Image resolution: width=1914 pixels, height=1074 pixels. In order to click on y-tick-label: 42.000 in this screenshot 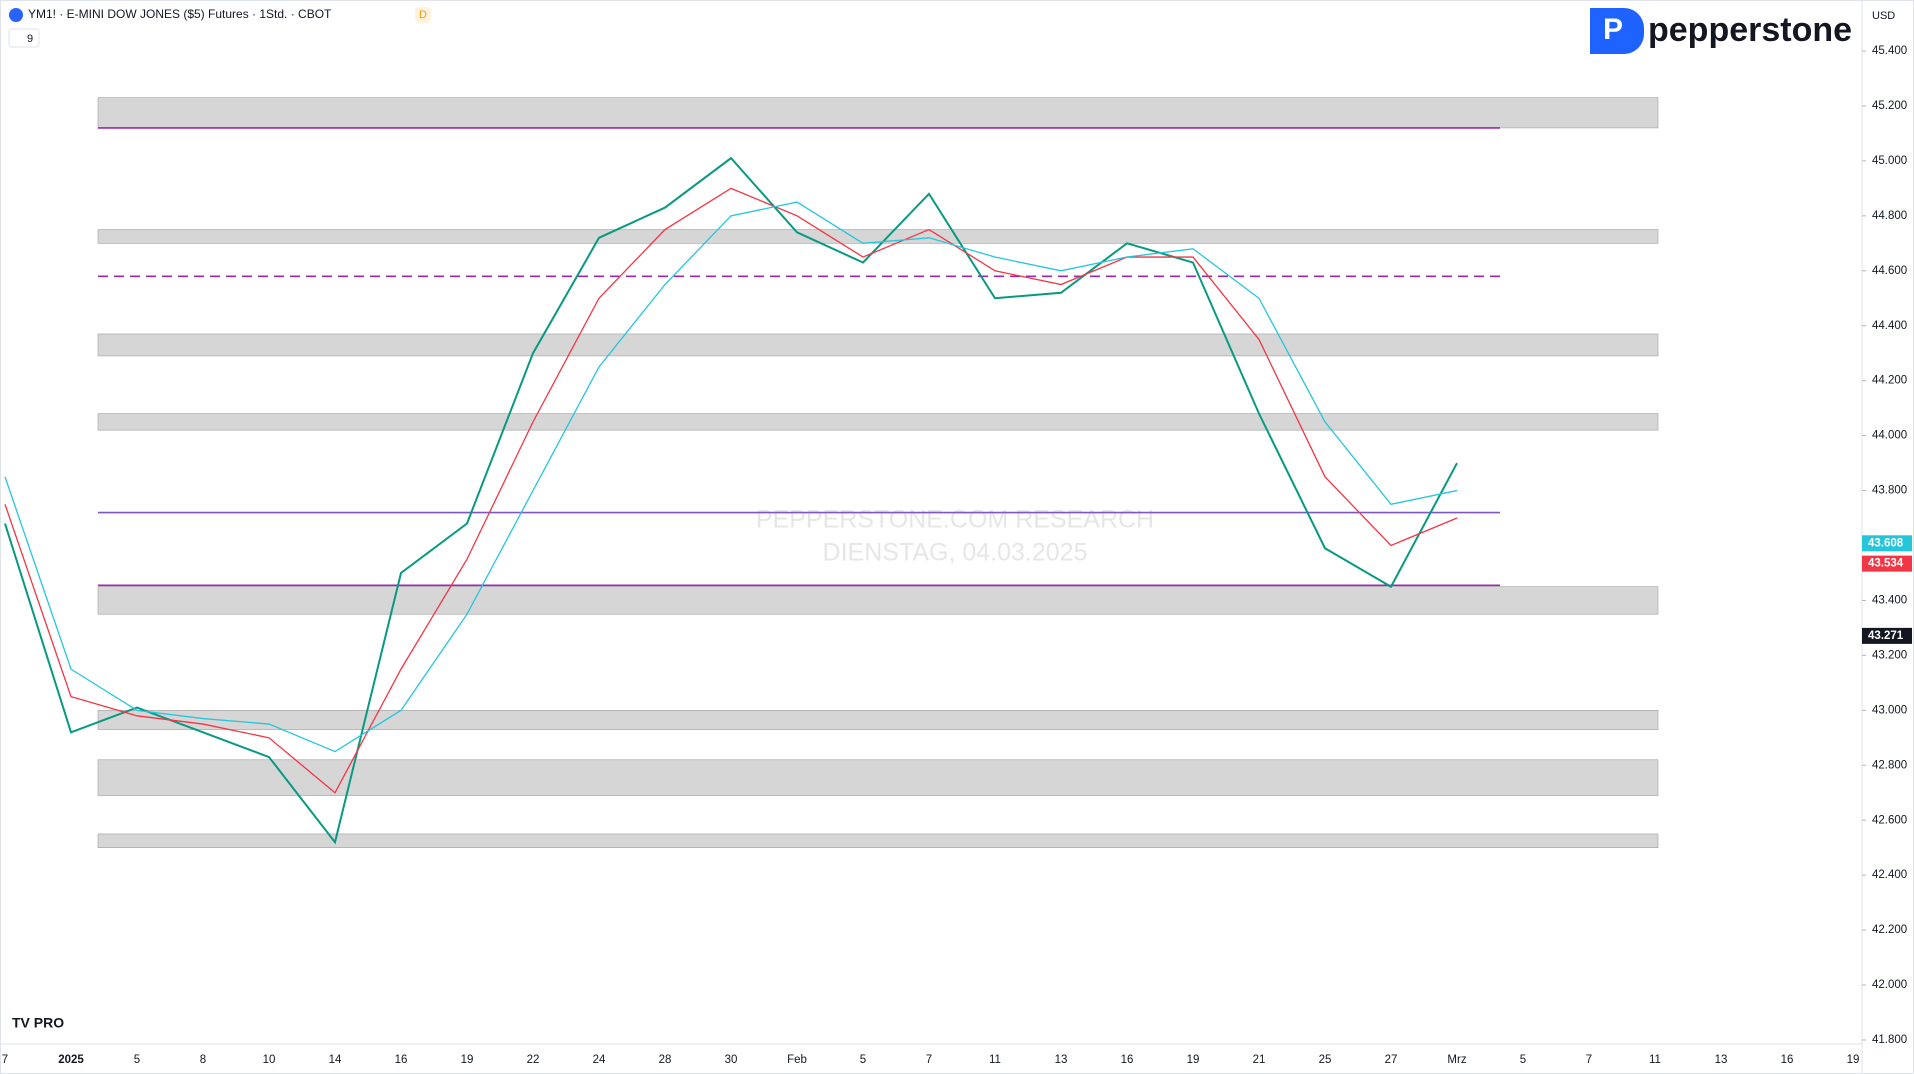, I will do `click(1889, 985)`.